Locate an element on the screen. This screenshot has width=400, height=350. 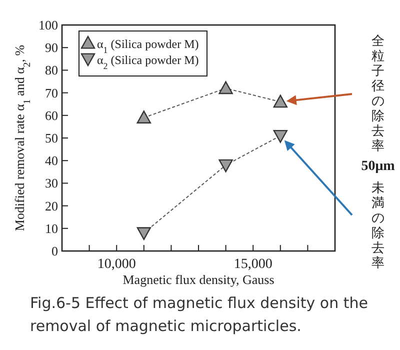
y-tick-label: 0 is located at coordinates (55, 251).